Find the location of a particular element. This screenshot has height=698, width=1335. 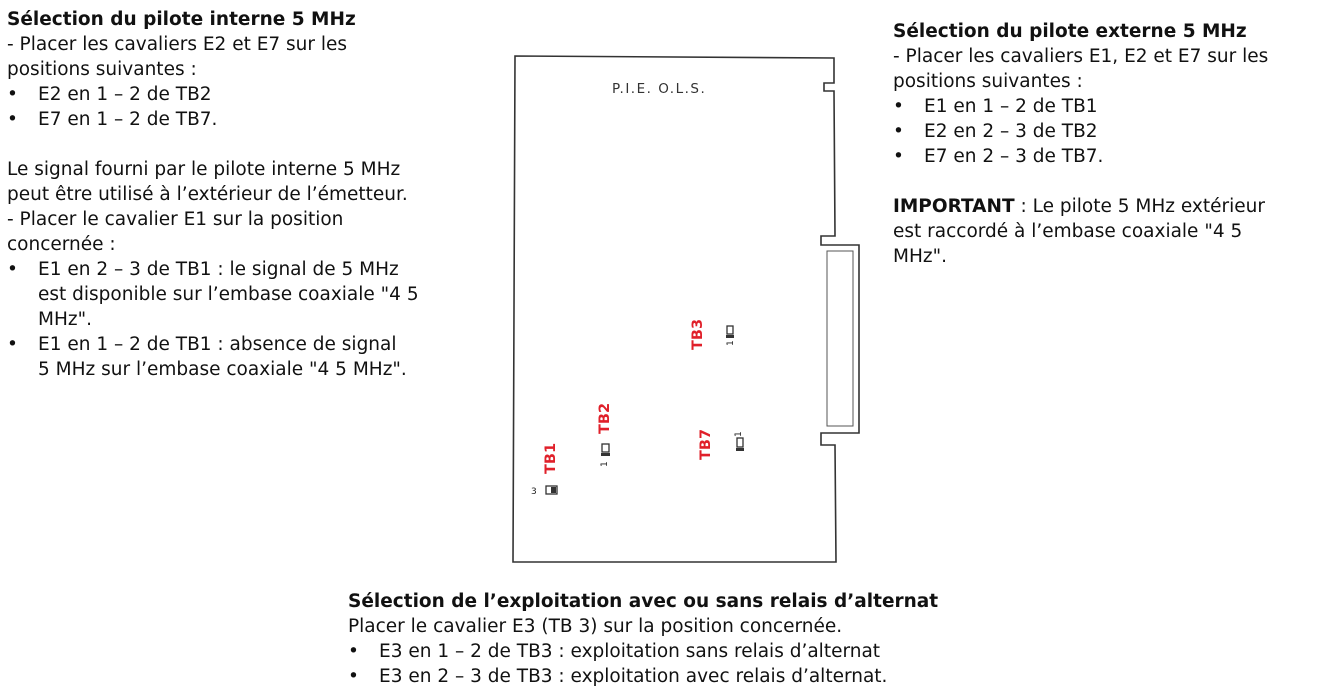

tb7-jumper-base is located at coordinates (740, 449).